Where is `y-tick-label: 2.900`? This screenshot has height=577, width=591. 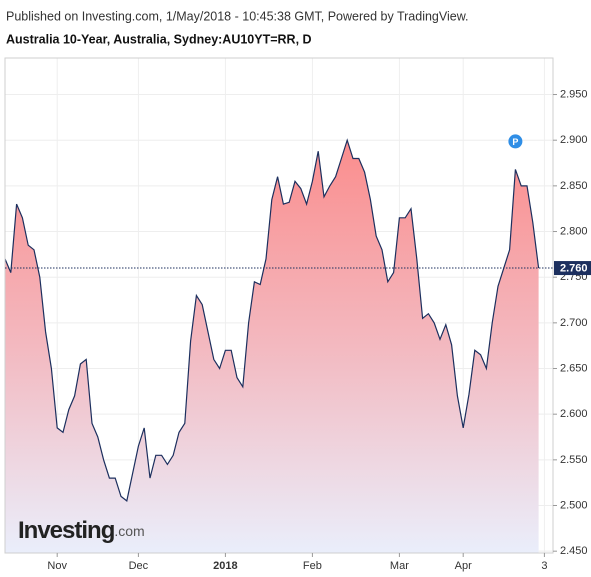
y-tick-label: 2.900 is located at coordinates (574, 140).